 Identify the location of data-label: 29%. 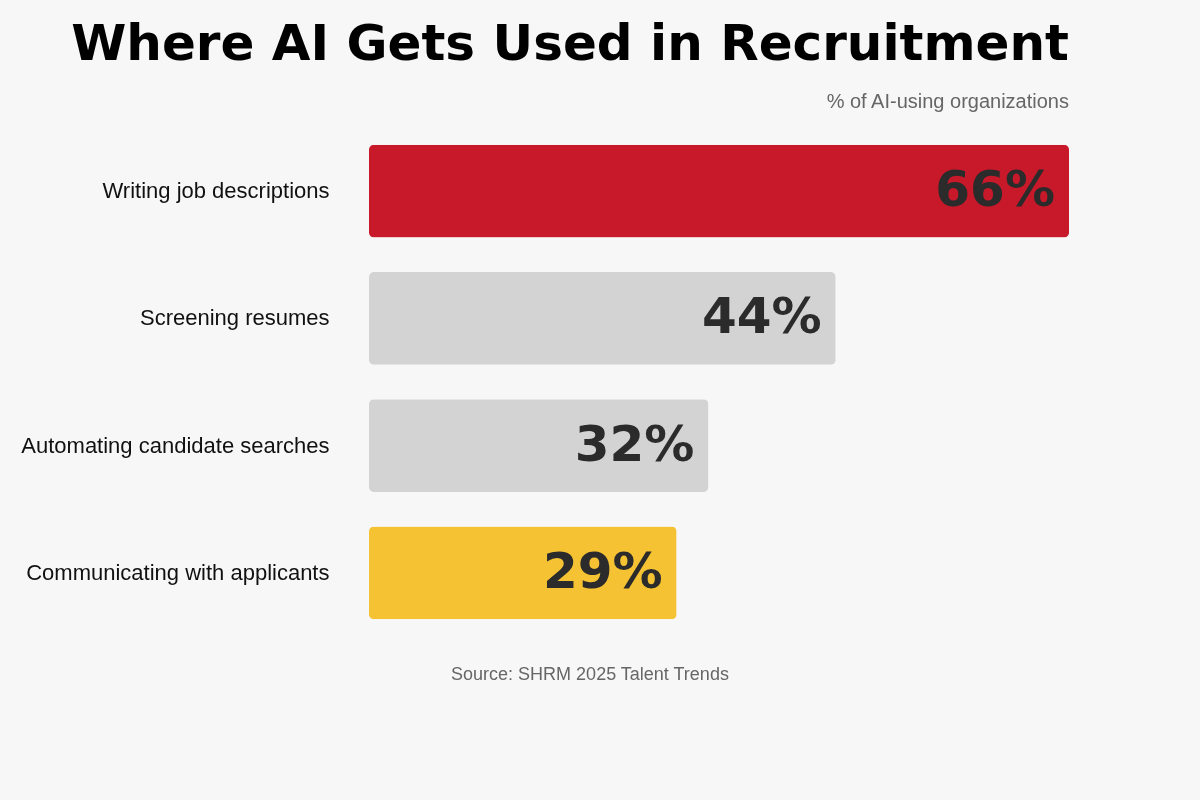
(602, 570).